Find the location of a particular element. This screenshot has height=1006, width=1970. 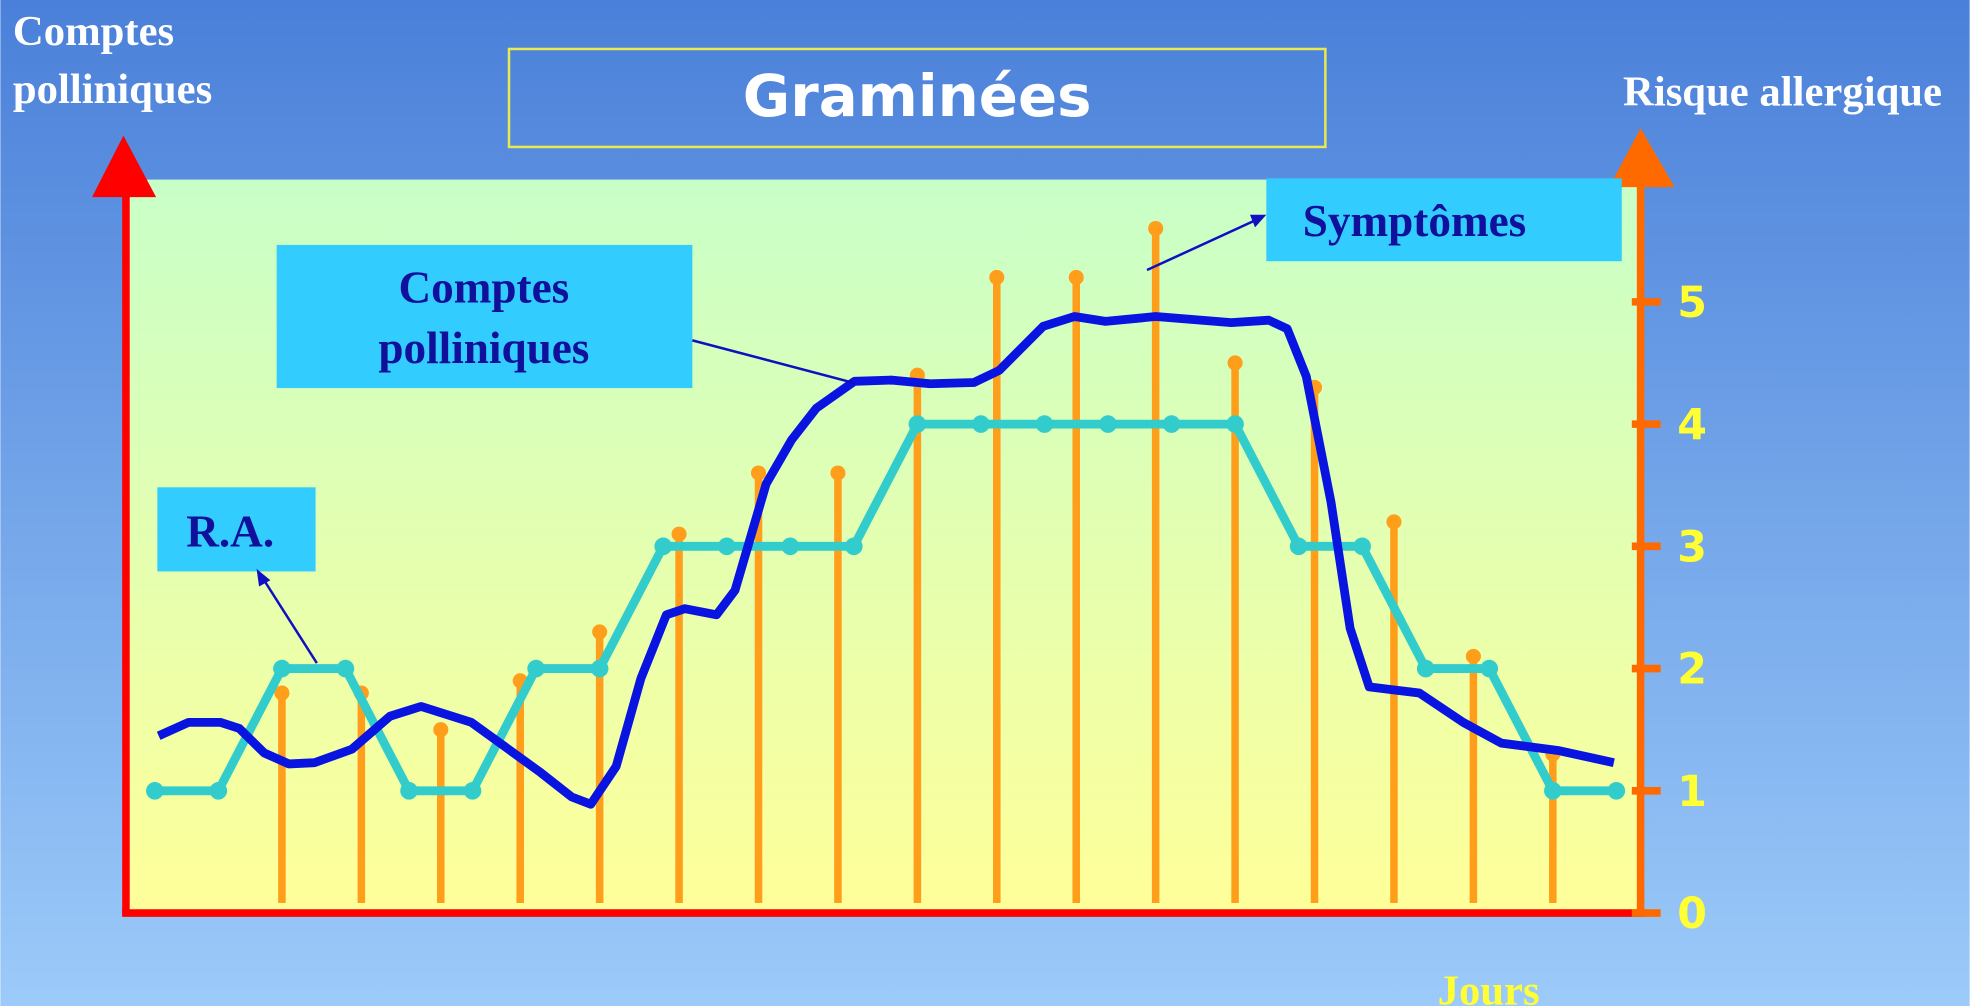

y-axis-arrow is located at coordinates (124, 166).